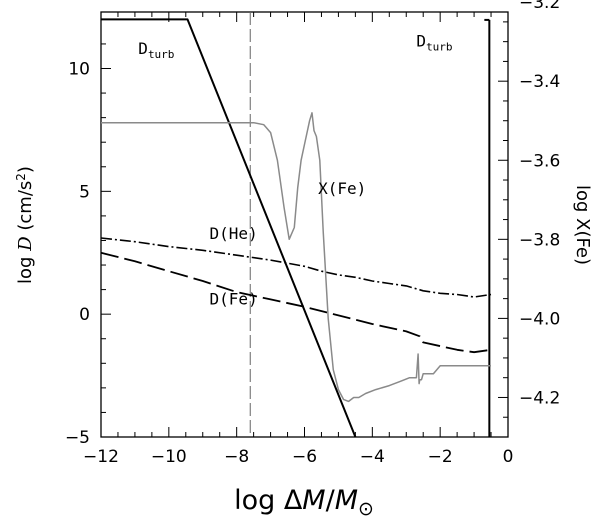 The width and height of the screenshot is (600, 526). I want to click on x-tick-label: −10, so click(169, 457).